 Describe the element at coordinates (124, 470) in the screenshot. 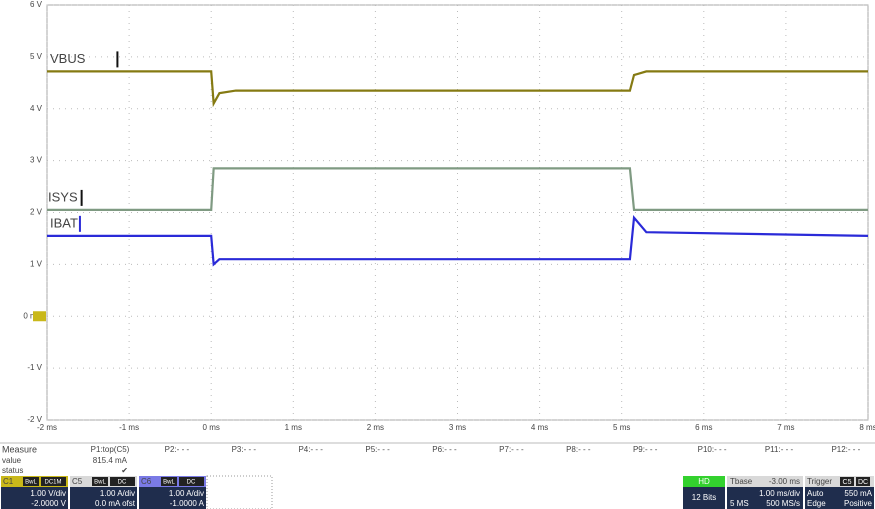

I see `measure-status: ✔` at that location.